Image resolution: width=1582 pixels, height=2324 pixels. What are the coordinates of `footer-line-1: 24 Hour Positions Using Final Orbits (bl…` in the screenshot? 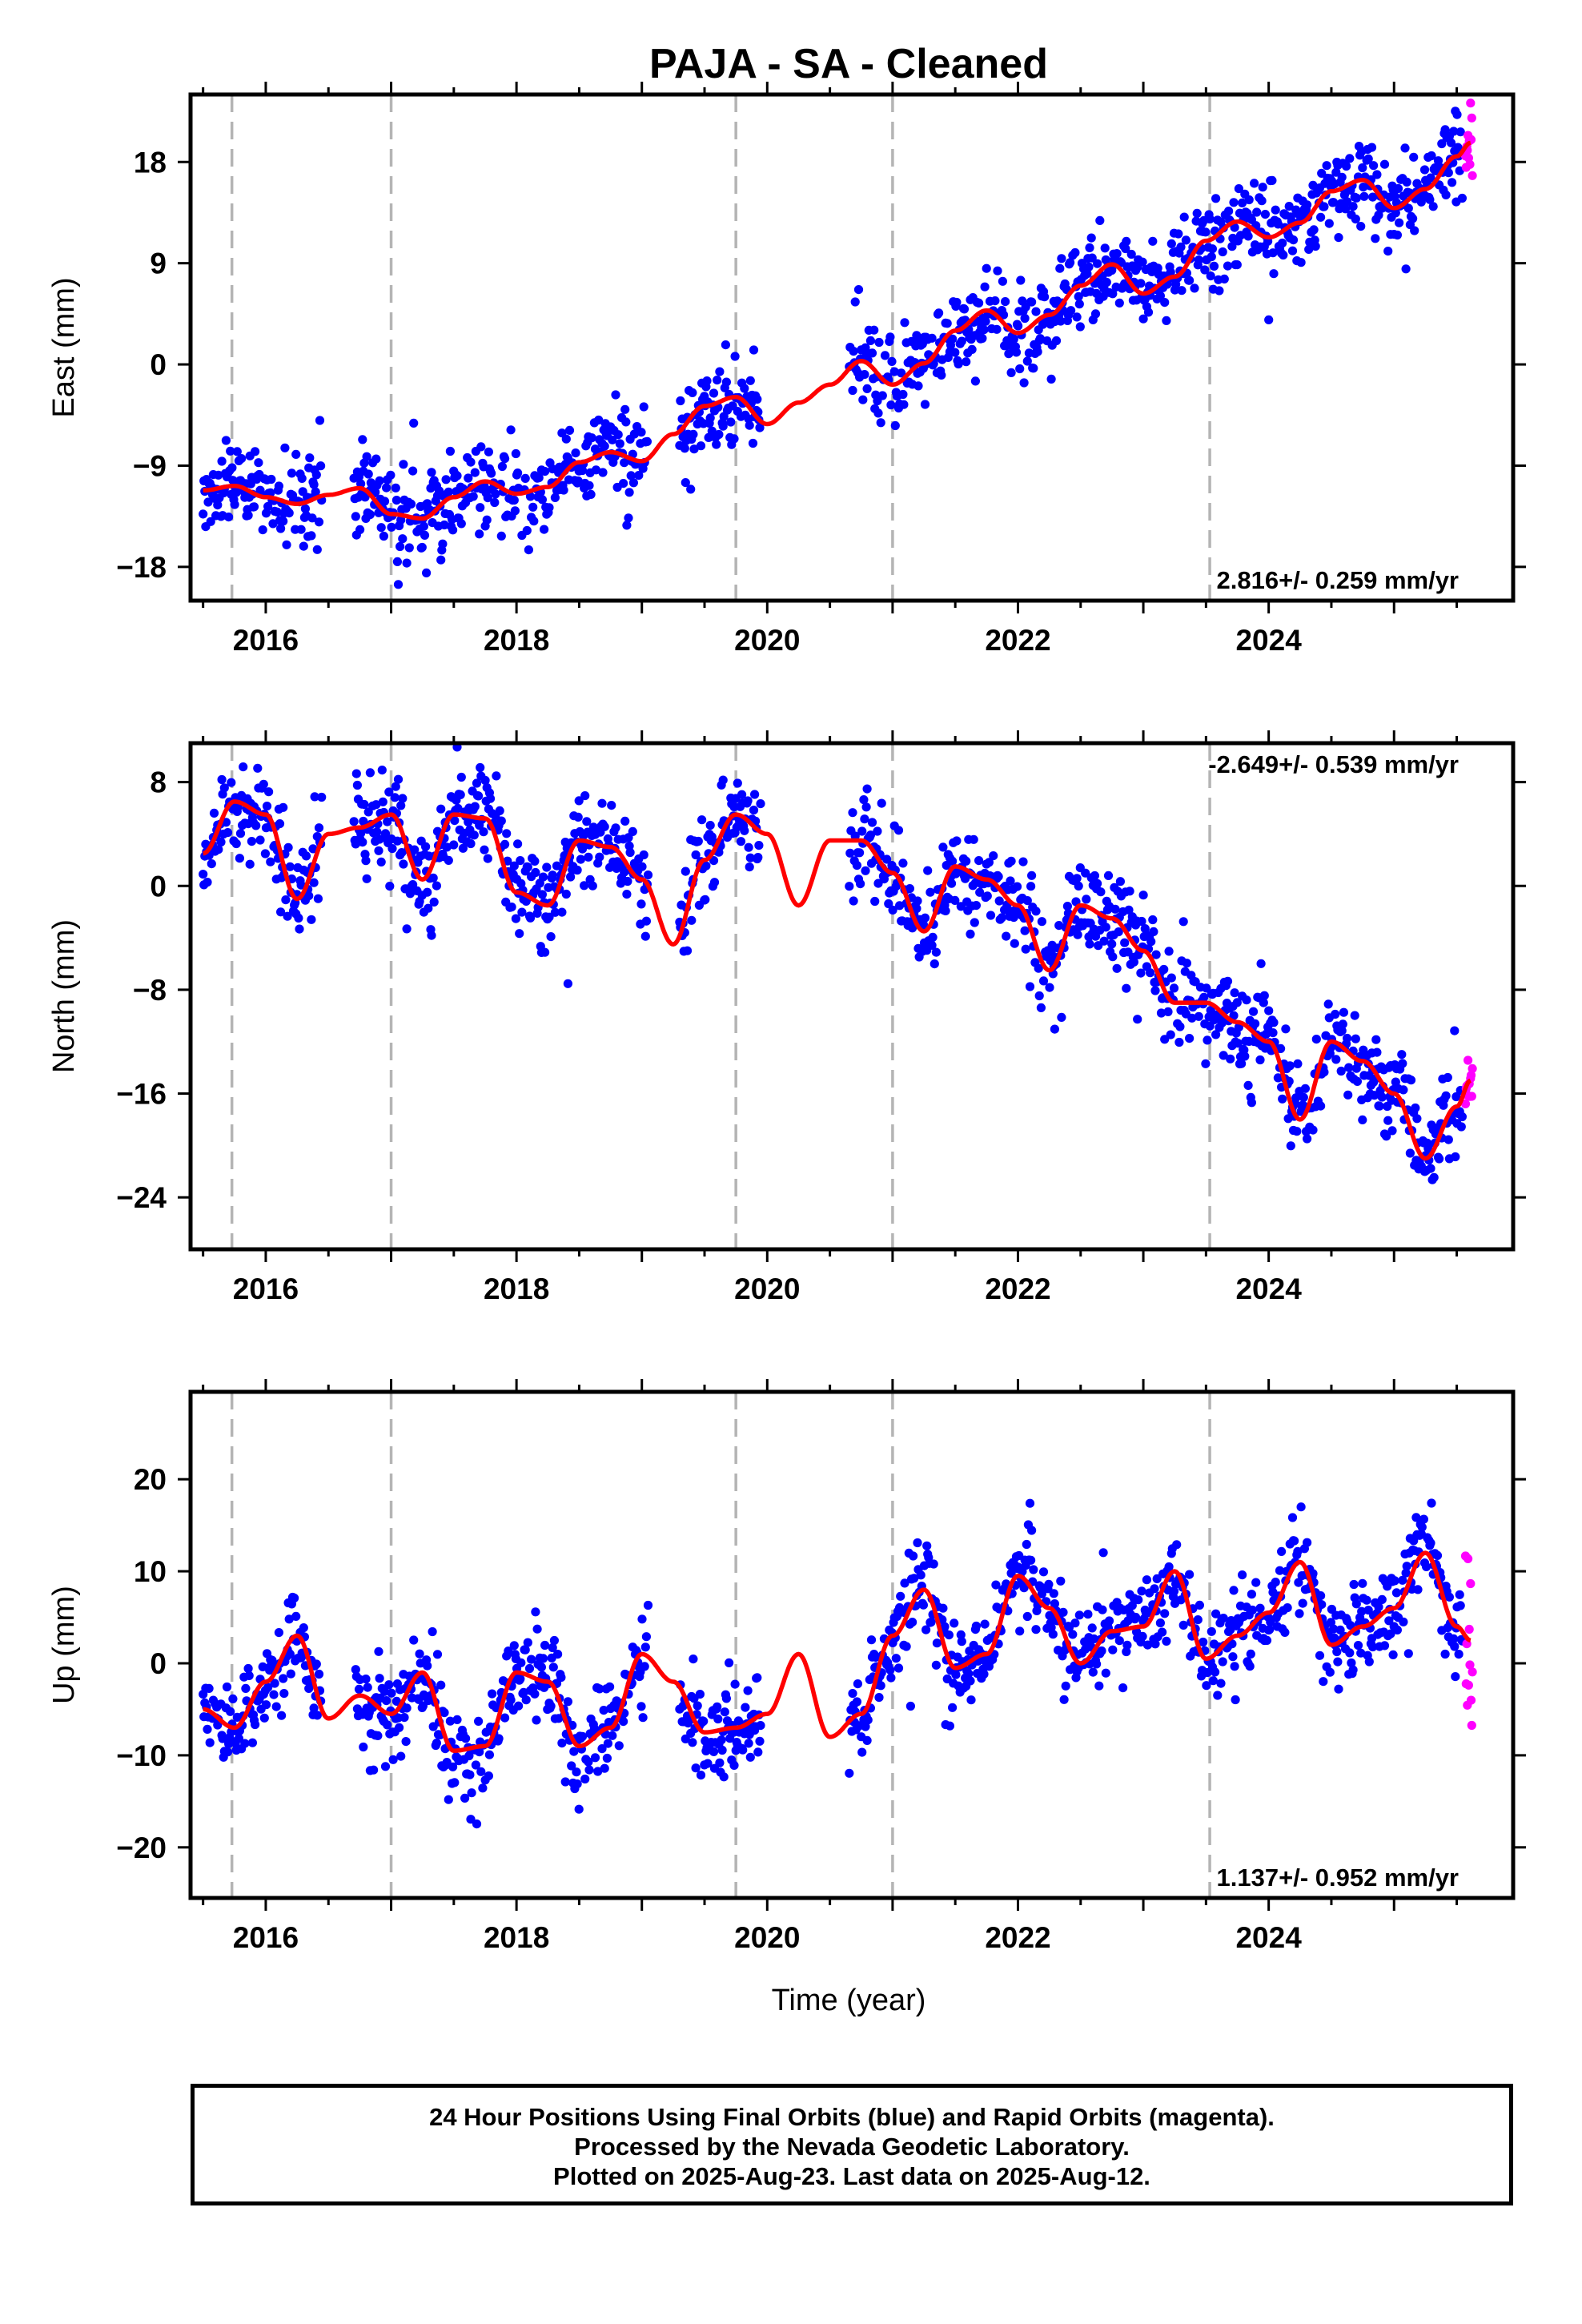 It's located at (852, 2117).